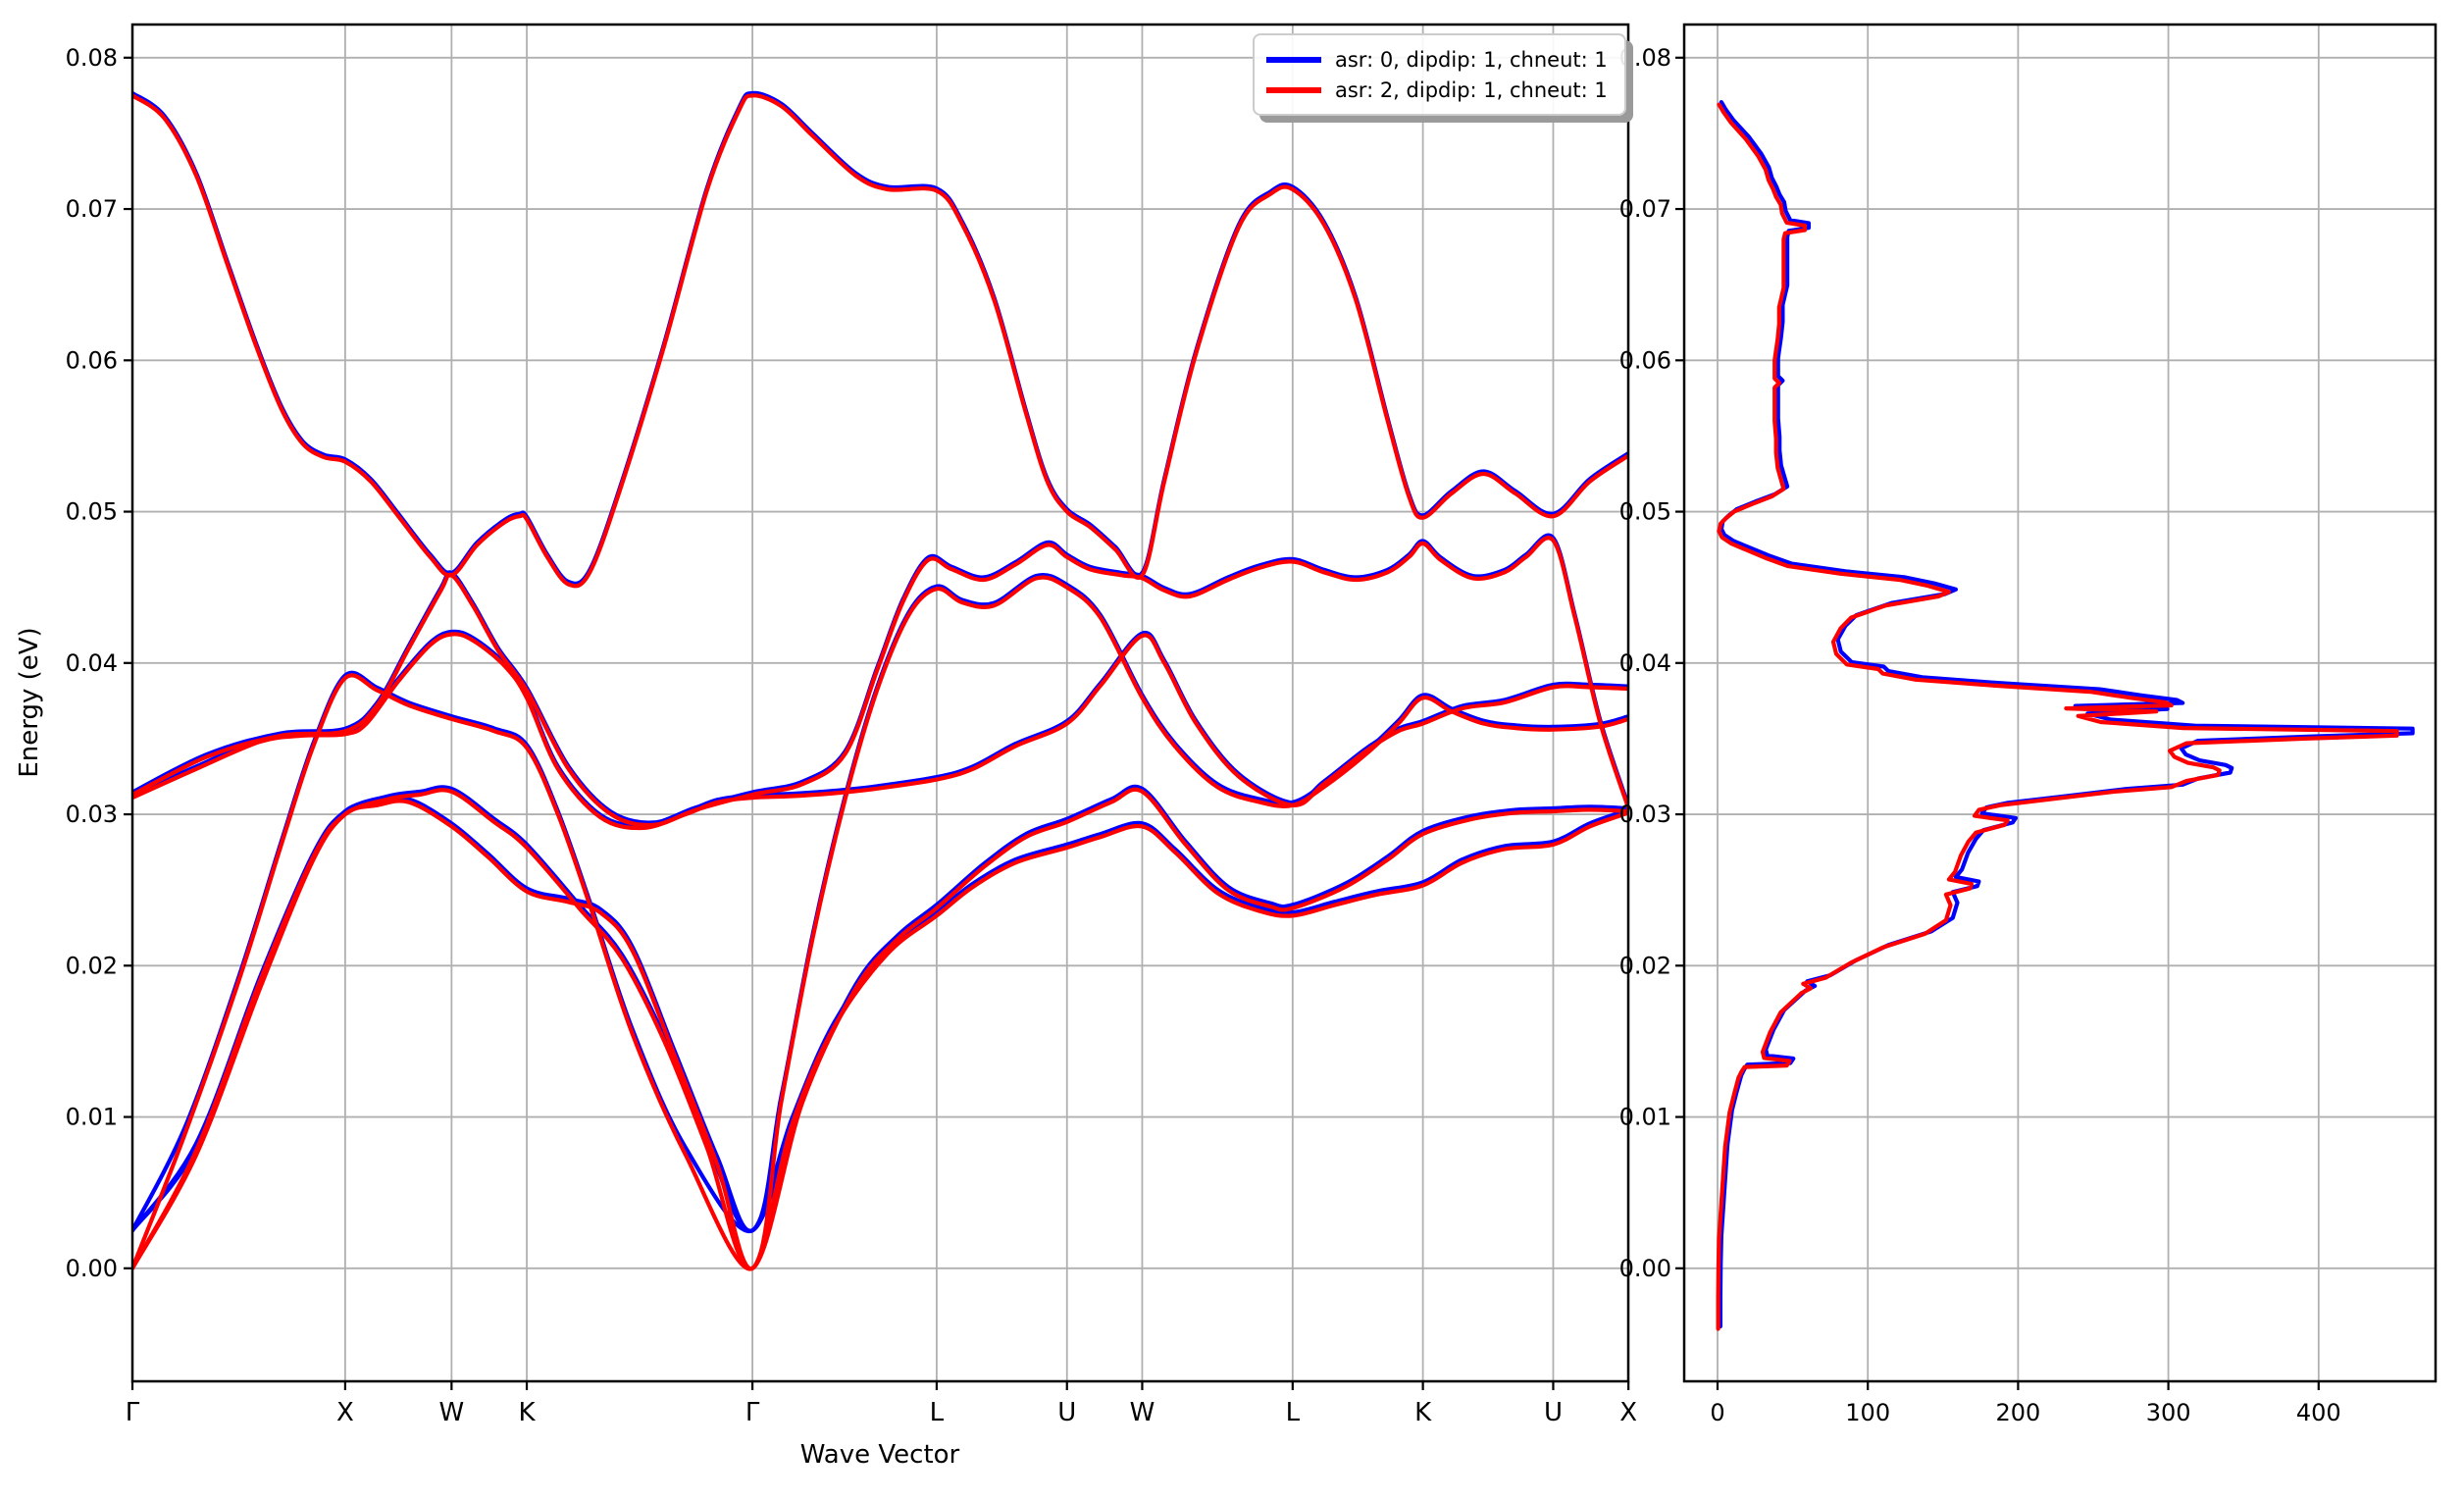 This screenshot has height=1501, width=2464. I want to click on y-tick-label: 0.01, so click(92, 1117).